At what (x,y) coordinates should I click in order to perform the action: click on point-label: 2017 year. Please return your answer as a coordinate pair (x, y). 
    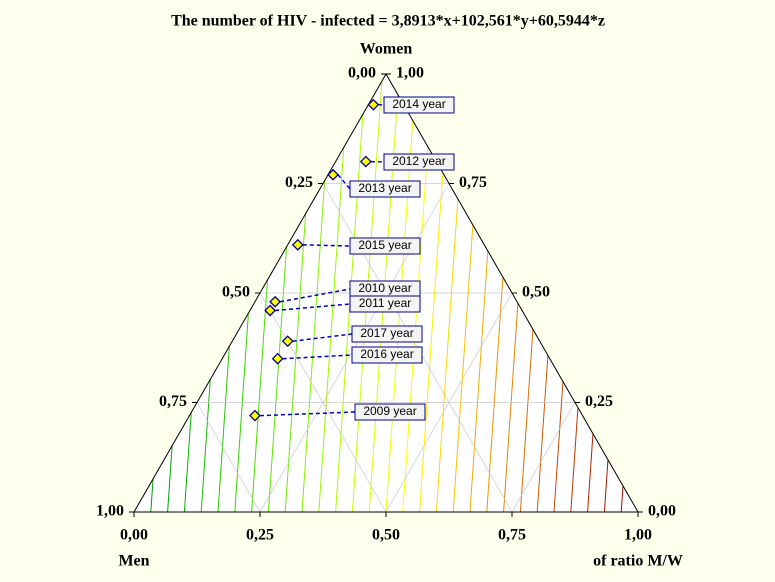
    Looking at the image, I should click on (386, 333).